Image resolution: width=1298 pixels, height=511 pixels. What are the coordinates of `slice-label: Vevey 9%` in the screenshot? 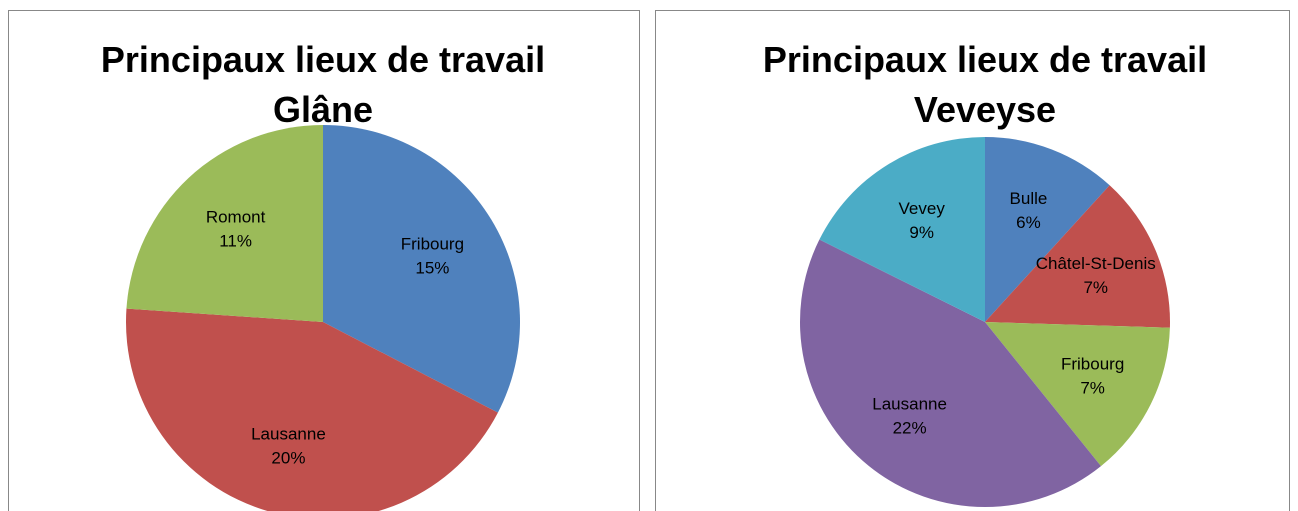 It's located at (922, 220).